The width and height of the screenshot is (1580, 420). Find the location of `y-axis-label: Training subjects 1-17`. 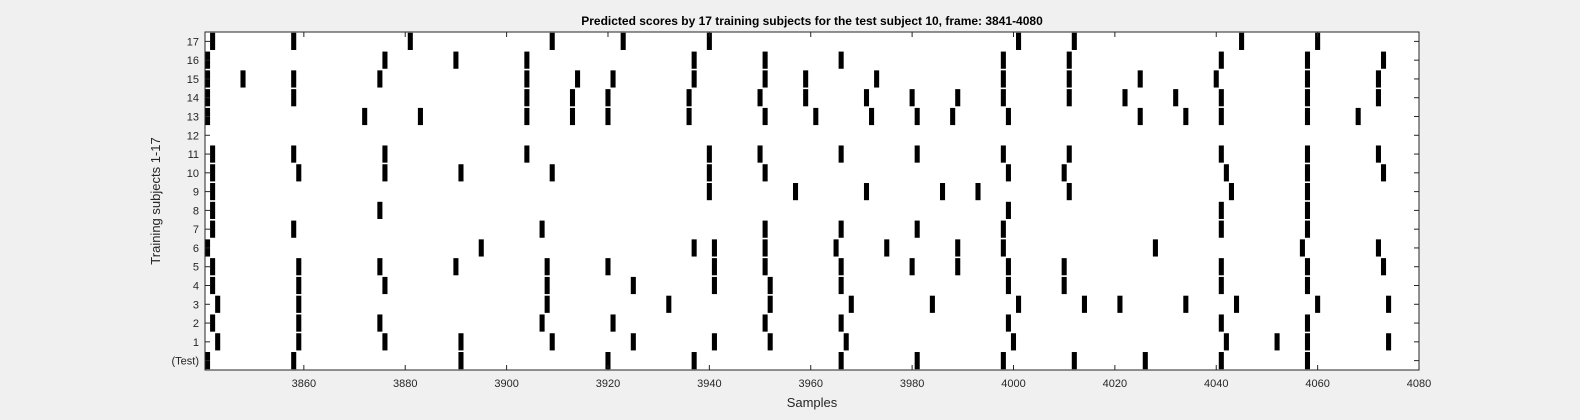

y-axis-label: Training subjects 1-17 is located at coordinates (155, 200).